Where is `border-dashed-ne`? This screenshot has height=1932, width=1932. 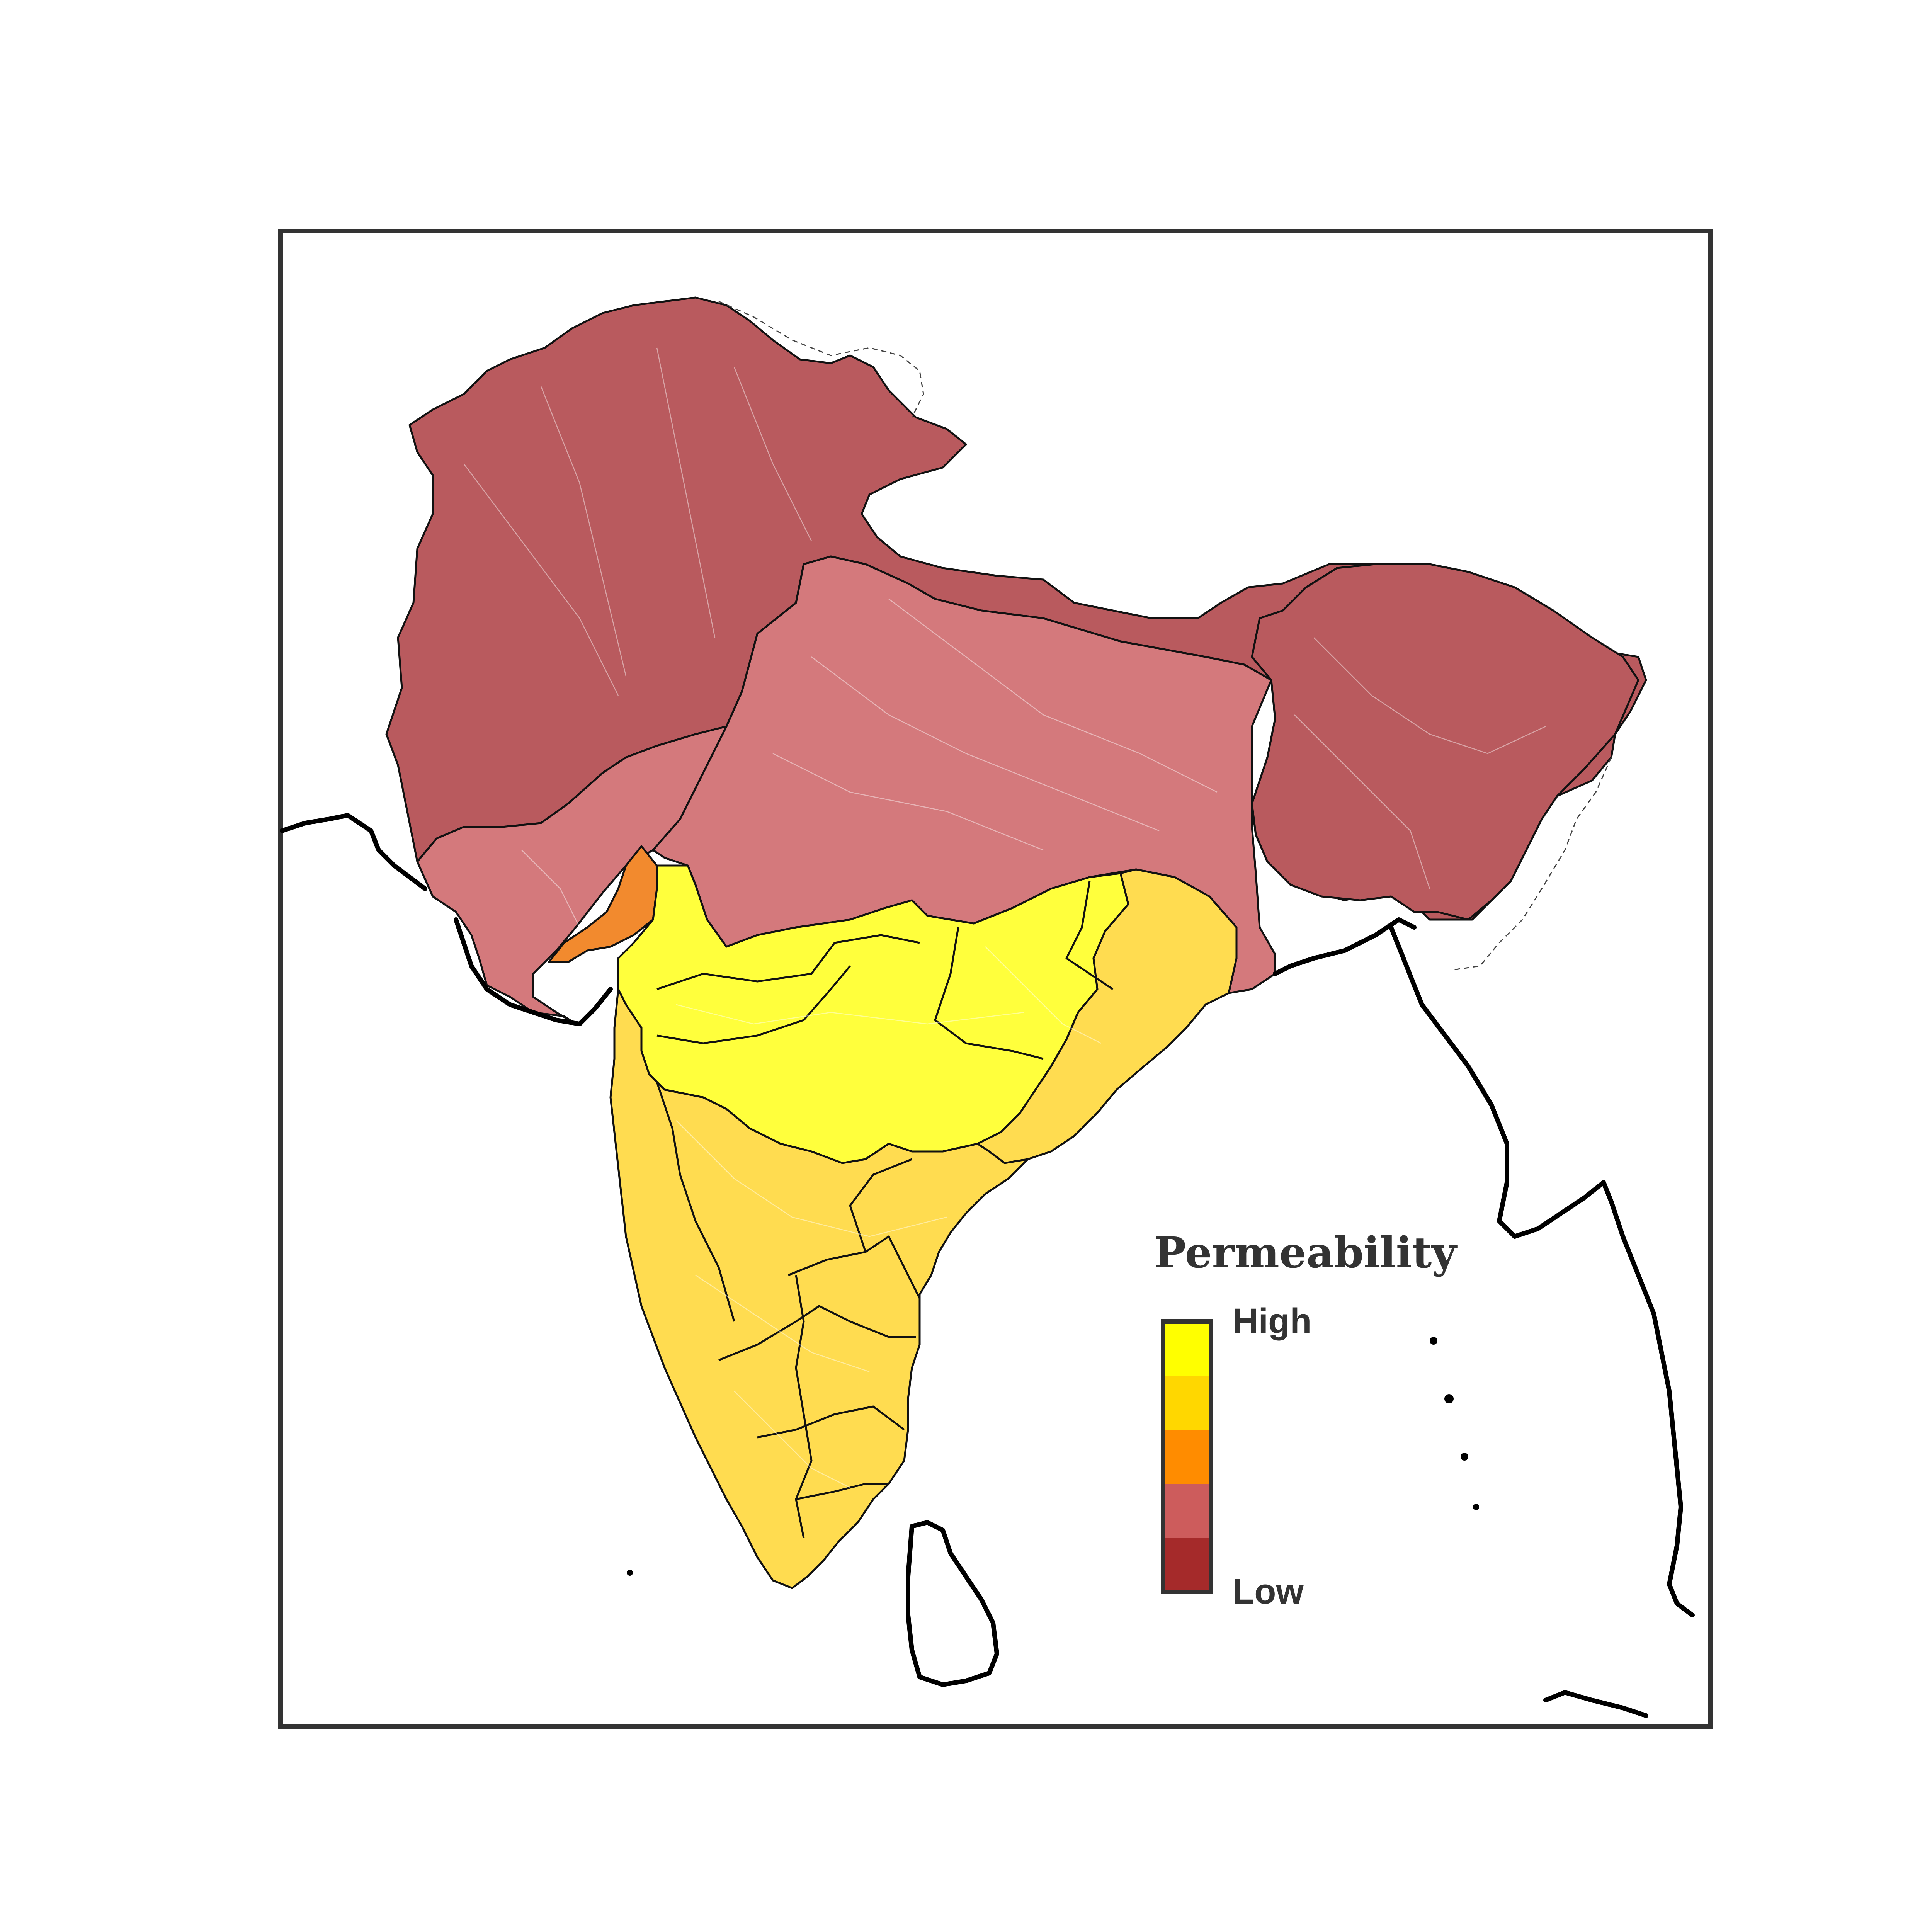
border-dashed-ne is located at coordinates (821, 360).